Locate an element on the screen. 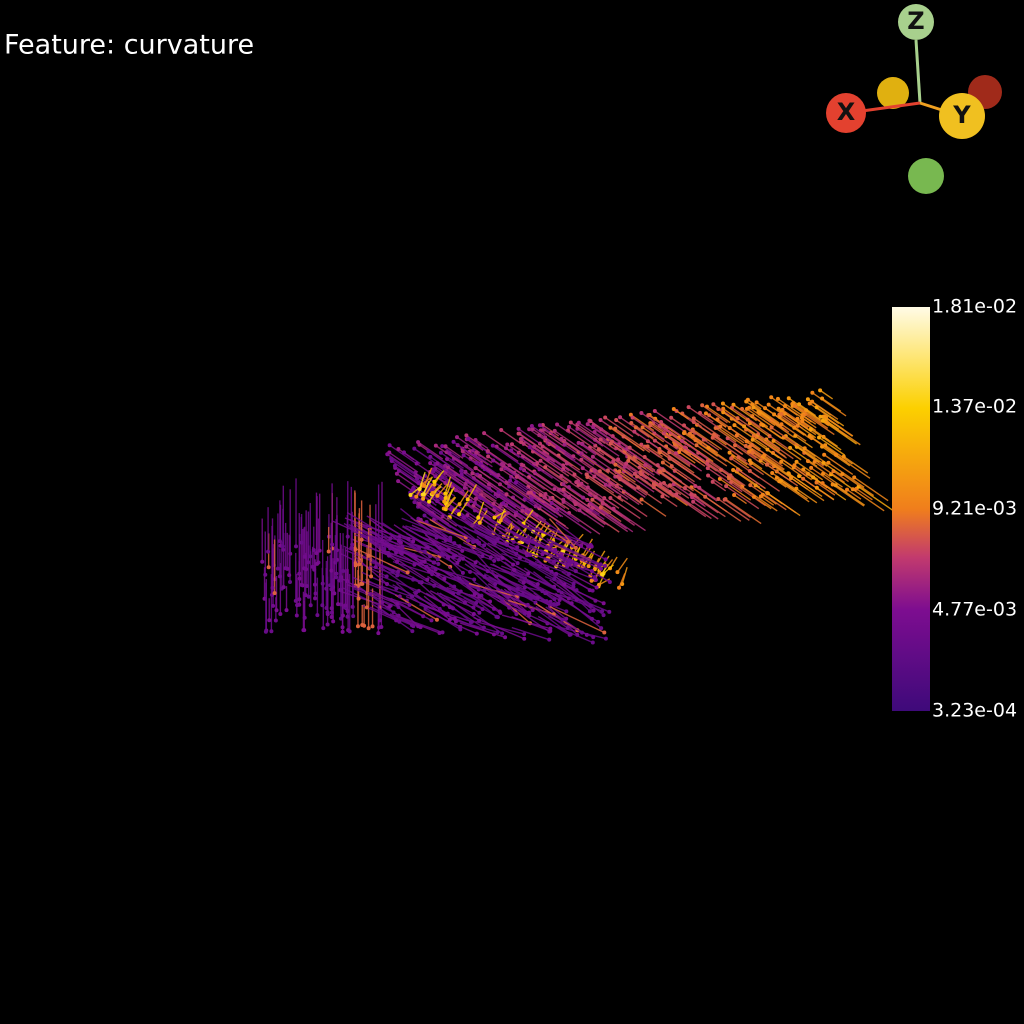 The width and height of the screenshot is (1024, 1024). axis-x-label: X is located at coordinates (846, 112).